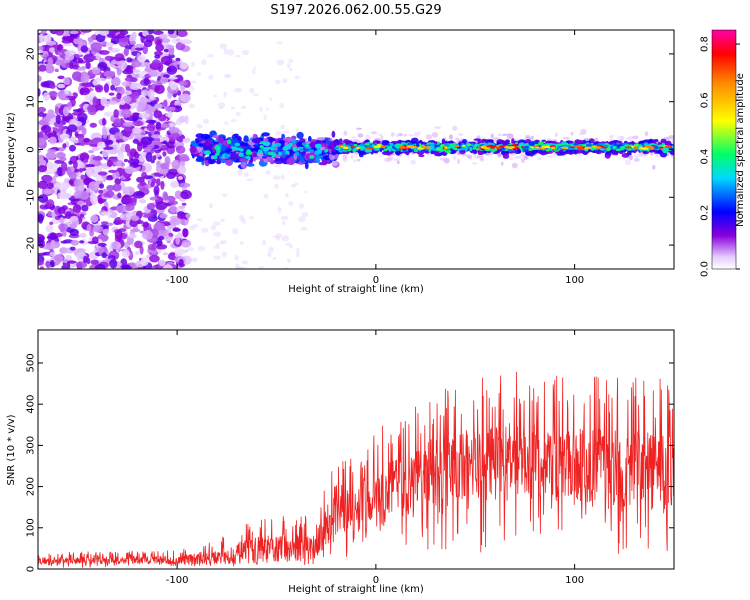  I want to click on spectrogram-y-label: Frequency (Hz), so click(11, 150).